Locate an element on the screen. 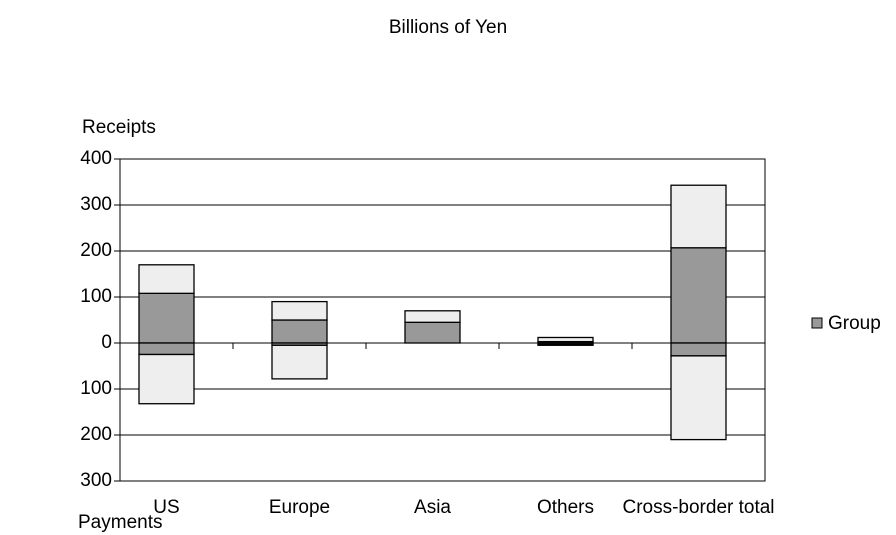 The width and height of the screenshot is (896, 535). chart-title: Billions of Yen is located at coordinates (448, 27).